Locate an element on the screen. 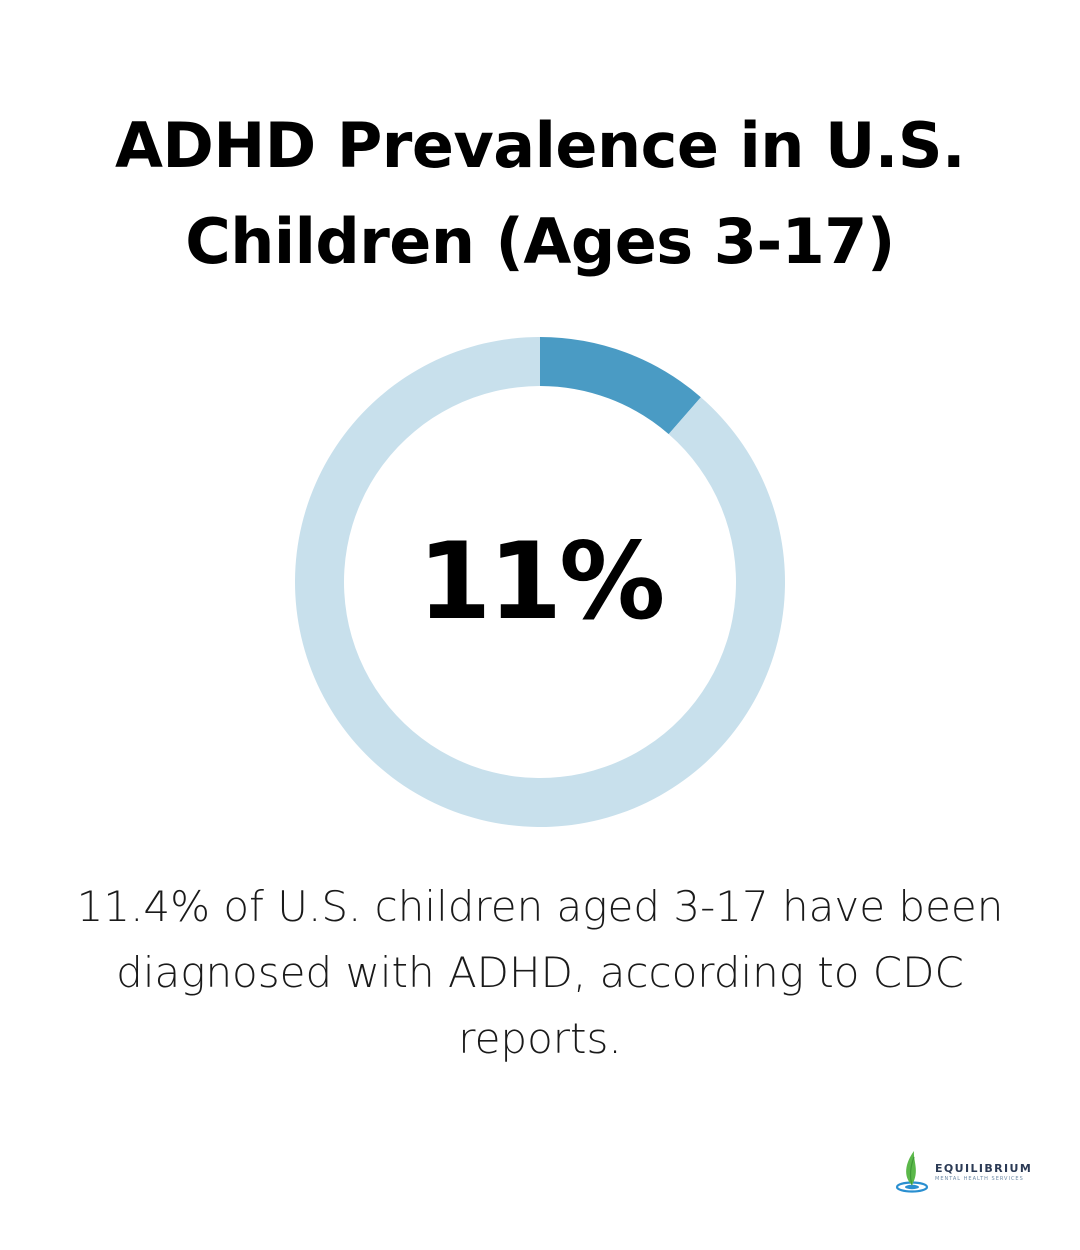 The image size is (1080, 1250). donut-slice-highlight is located at coordinates (620, 386).